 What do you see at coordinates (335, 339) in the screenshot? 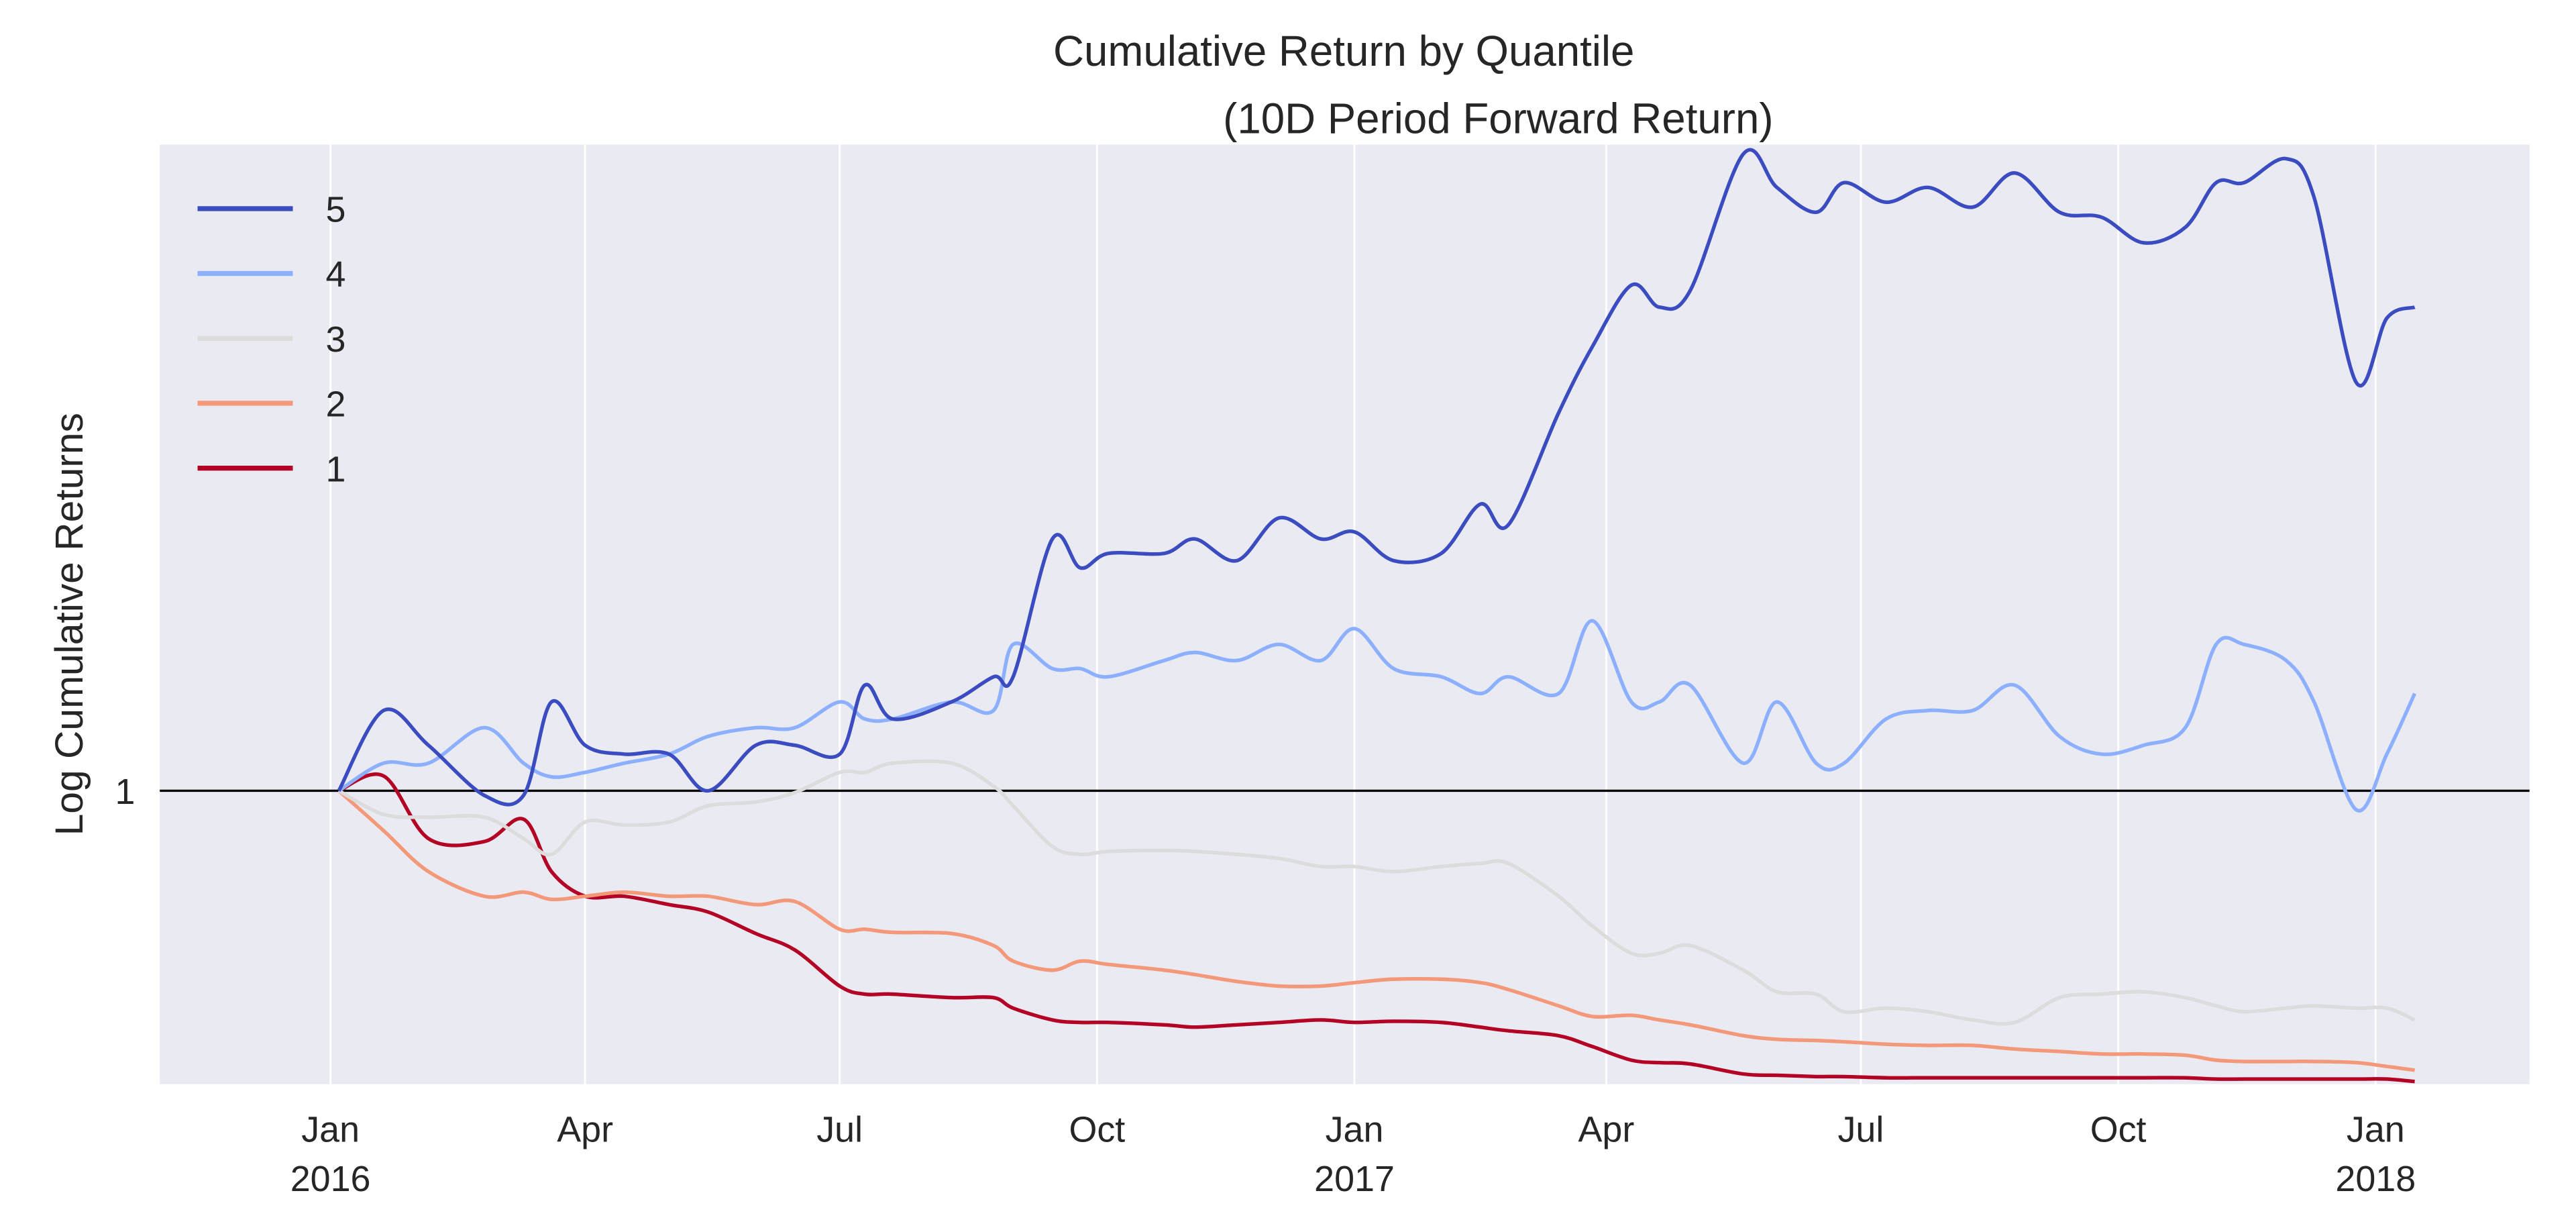
I see `legend-label: 3` at bounding box center [335, 339].